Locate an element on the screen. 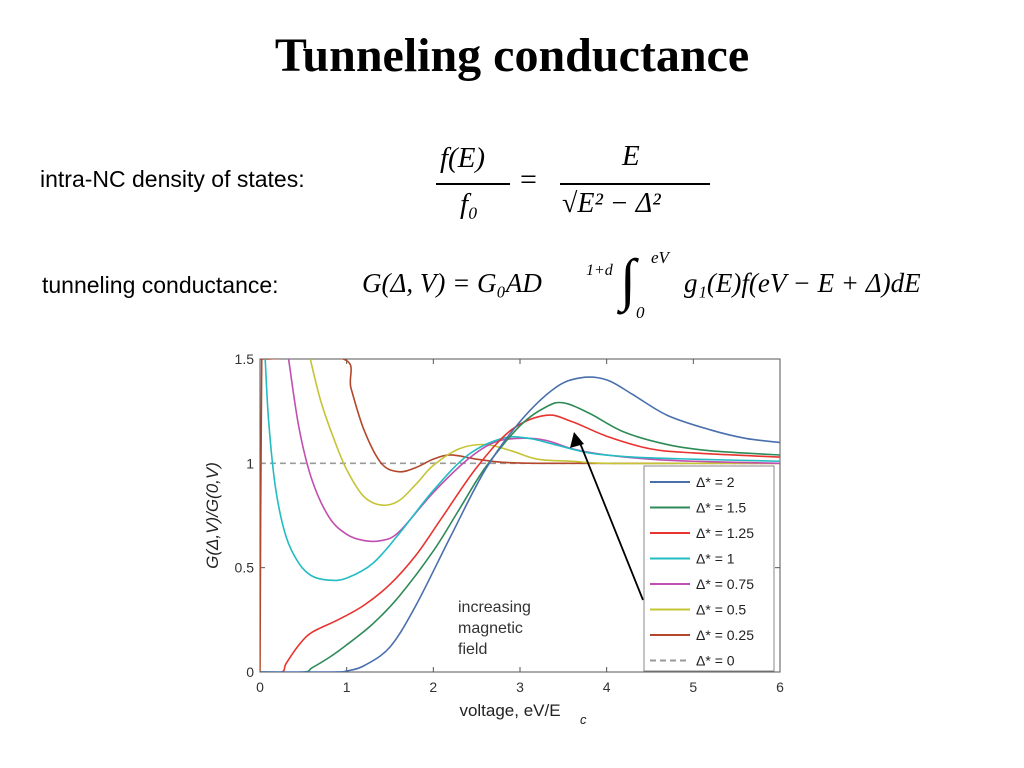  dos-numerator-right: E is located at coordinates (631, 156).